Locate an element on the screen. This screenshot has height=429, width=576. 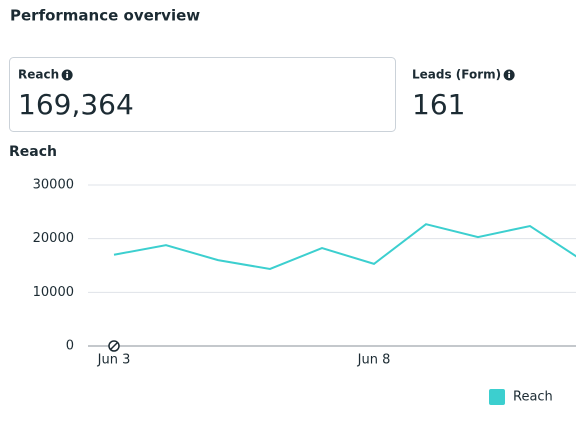
page-title: Performance overview is located at coordinates (105, 16).